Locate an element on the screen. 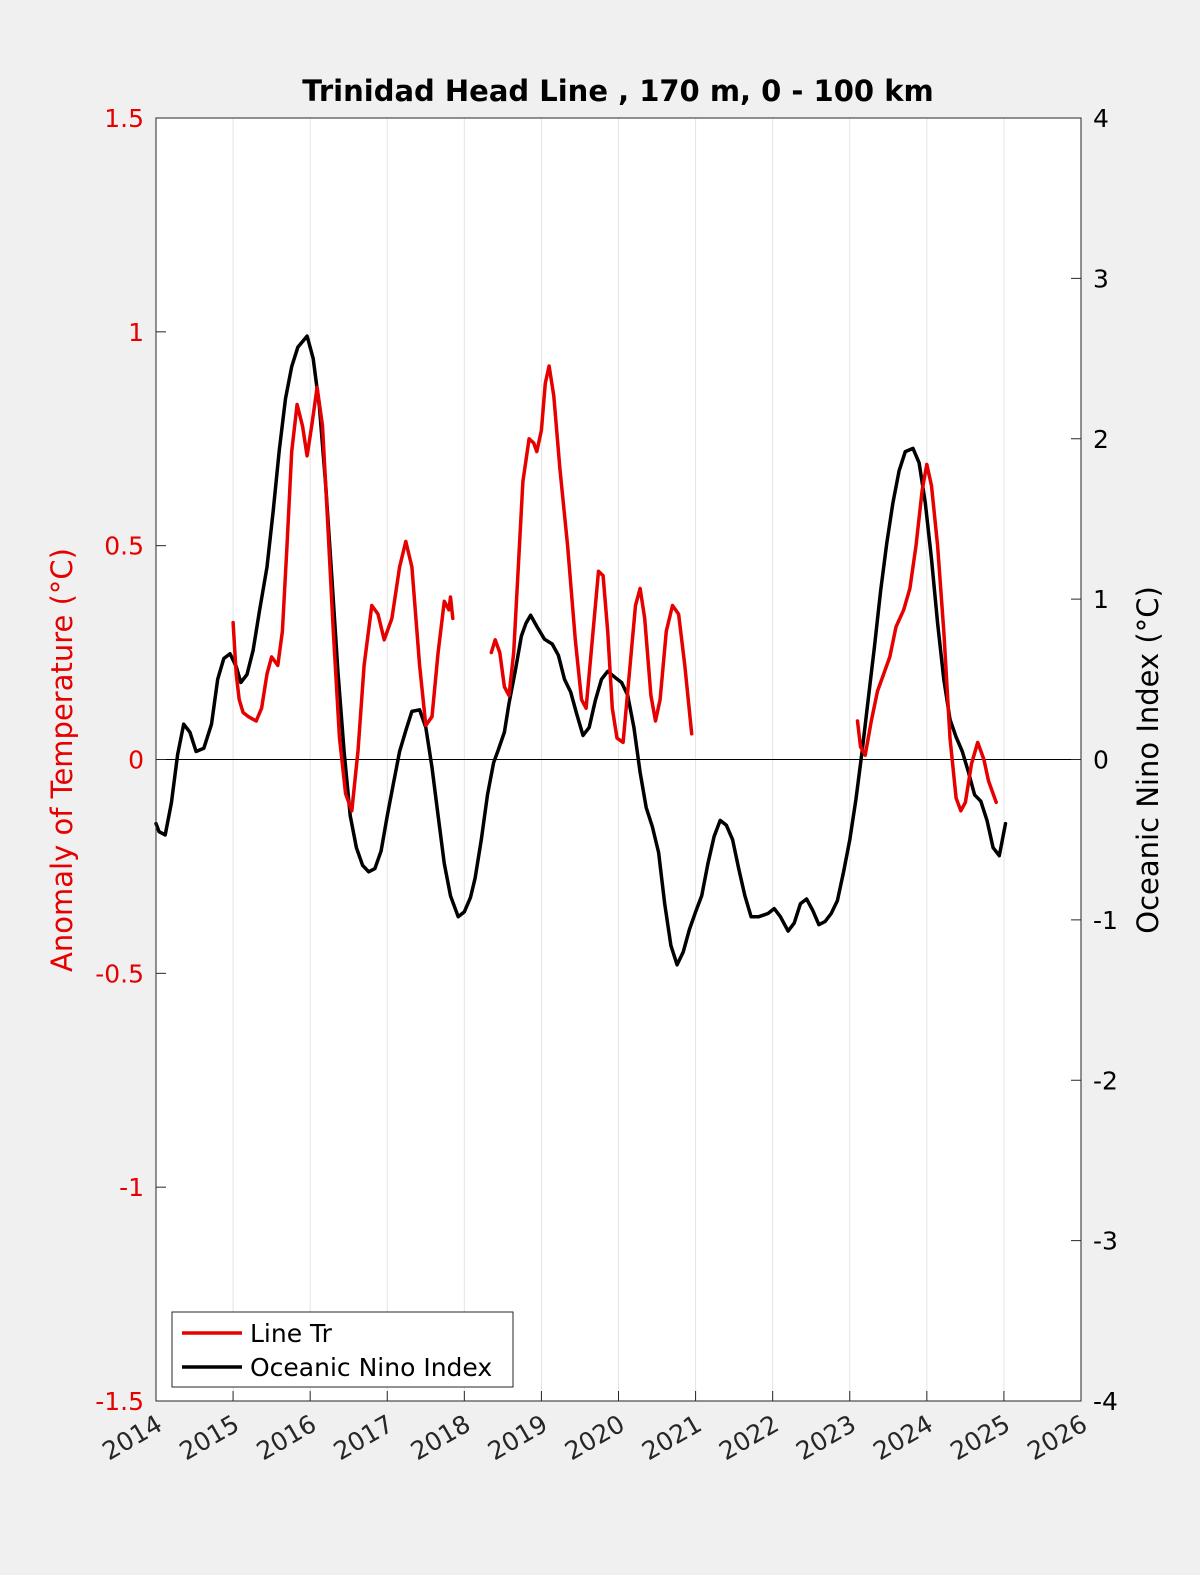 The width and height of the screenshot is (1200, 1575). x-tick-label: 2017 is located at coordinates (364, 1437).